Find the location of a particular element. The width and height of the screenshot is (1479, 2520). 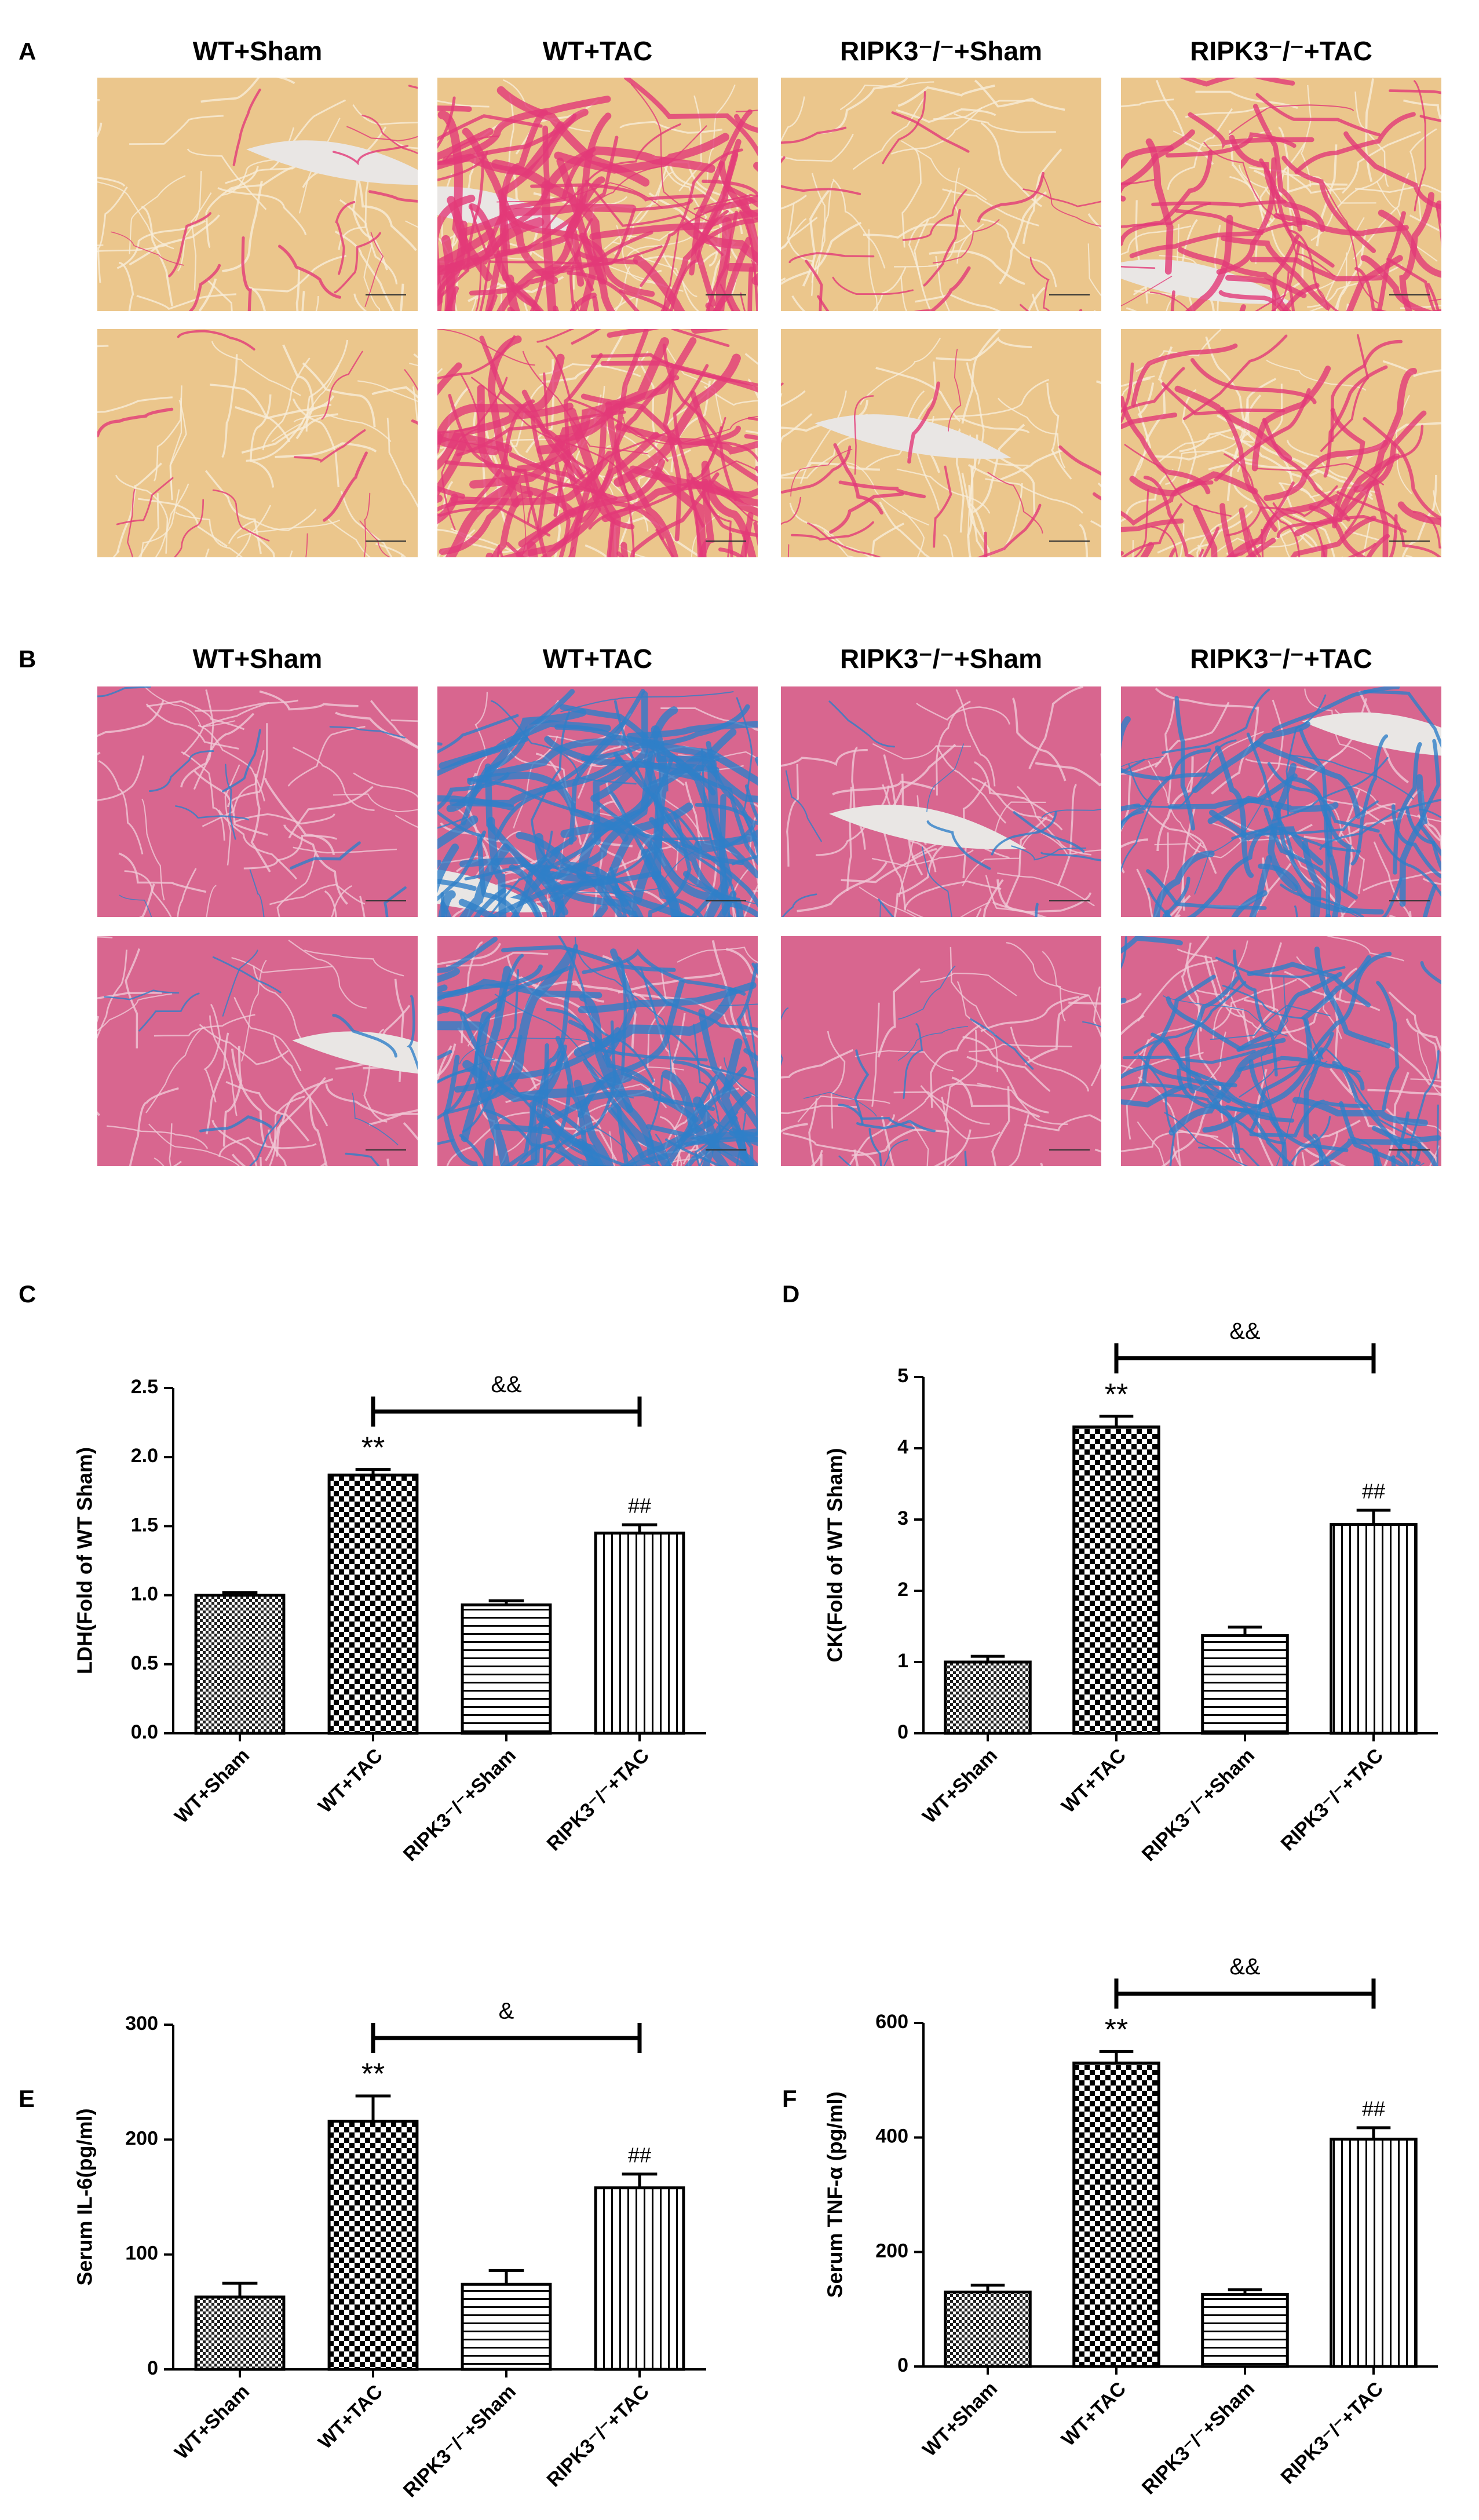

x-tick-label: RIPK3⁻/⁻+TAC is located at coordinates (1332, 1800).